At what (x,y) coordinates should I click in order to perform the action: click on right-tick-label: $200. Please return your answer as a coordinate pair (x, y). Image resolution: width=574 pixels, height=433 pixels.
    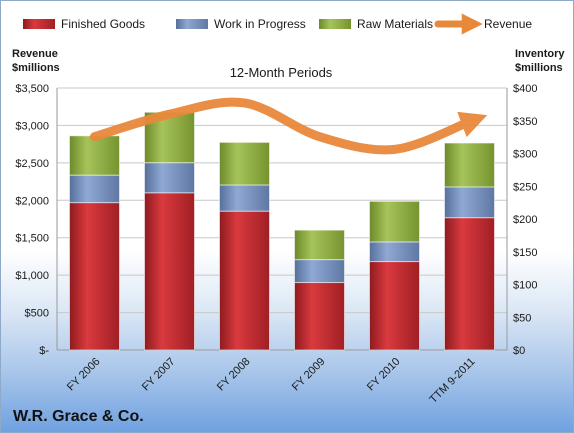
    Looking at the image, I should click on (525, 220).